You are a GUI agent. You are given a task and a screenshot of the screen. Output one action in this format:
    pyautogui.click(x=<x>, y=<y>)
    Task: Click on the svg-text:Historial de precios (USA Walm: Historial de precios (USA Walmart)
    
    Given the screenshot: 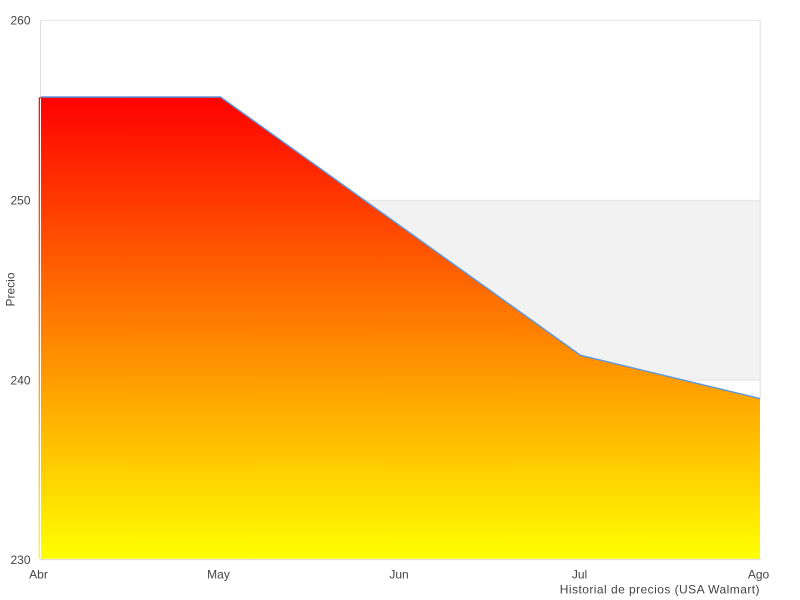 What is the action you would take?
    pyautogui.click(x=660, y=590)
    